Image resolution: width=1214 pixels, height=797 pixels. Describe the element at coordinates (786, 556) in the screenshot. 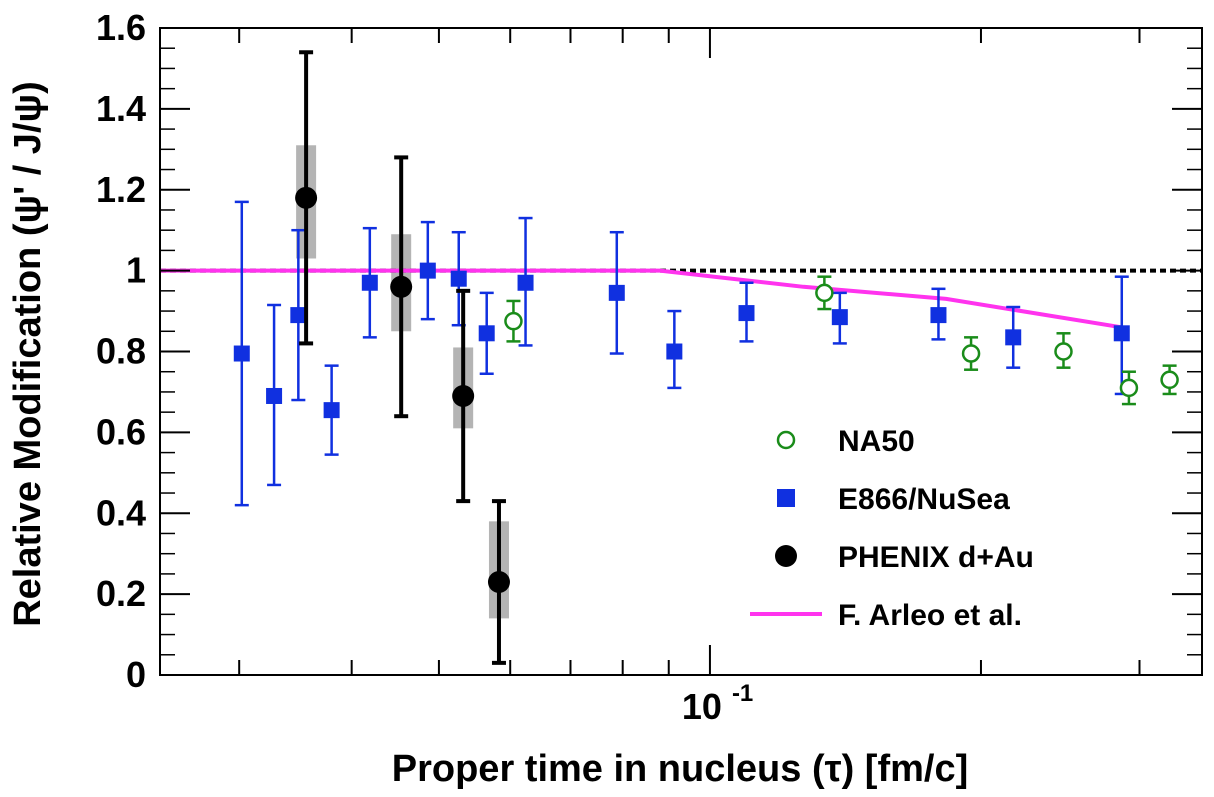

I see `legend-phenix-marker` at that location.